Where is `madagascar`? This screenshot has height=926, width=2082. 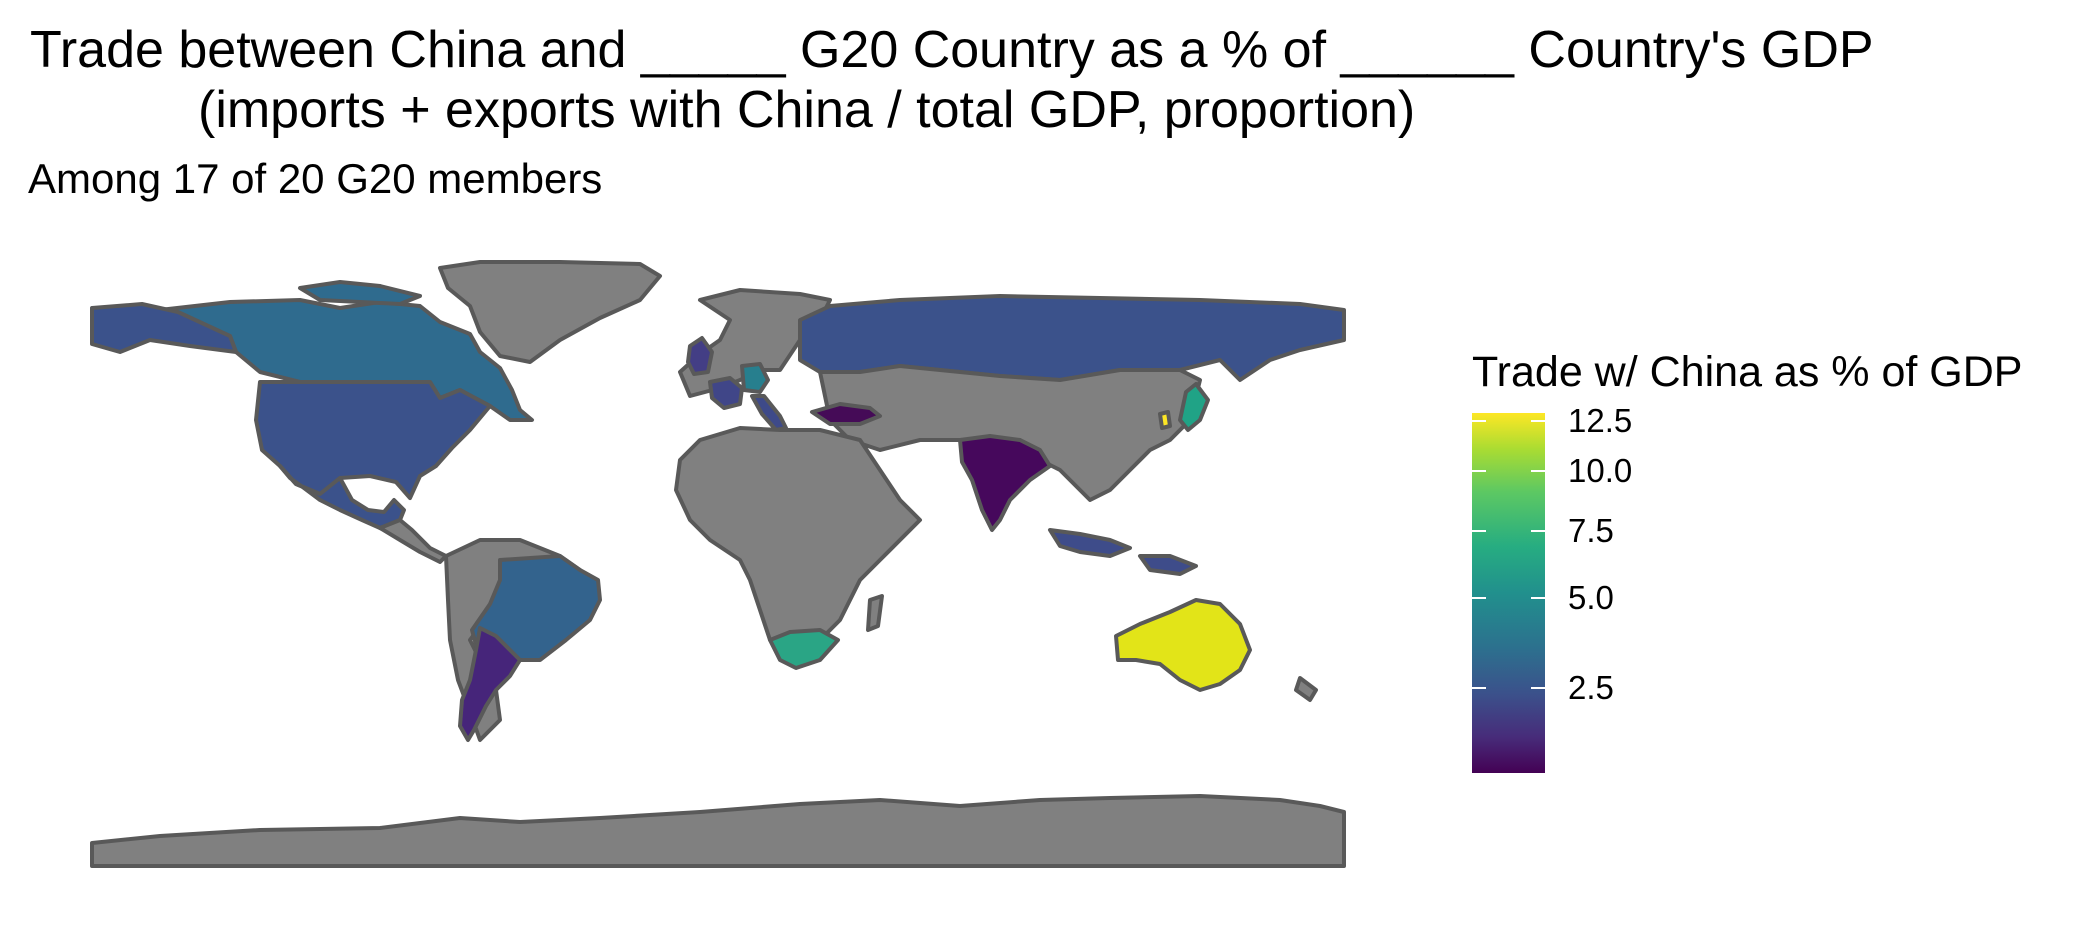 madagascar is located at coordinates (875, 613).